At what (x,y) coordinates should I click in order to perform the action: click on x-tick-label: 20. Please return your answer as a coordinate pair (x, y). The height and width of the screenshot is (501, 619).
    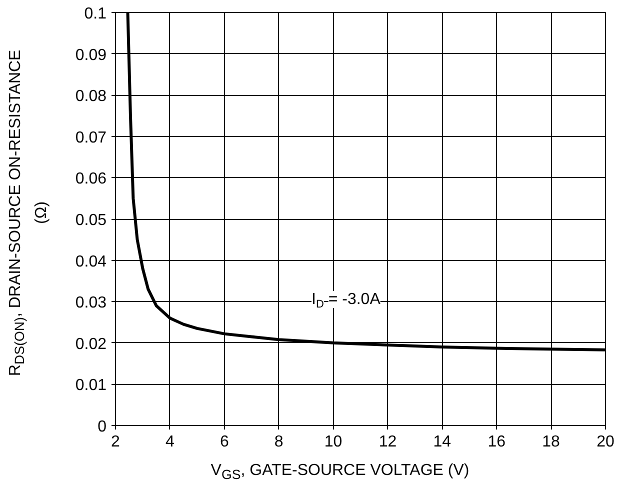
    Looking at the image, I should click on (605, 442).